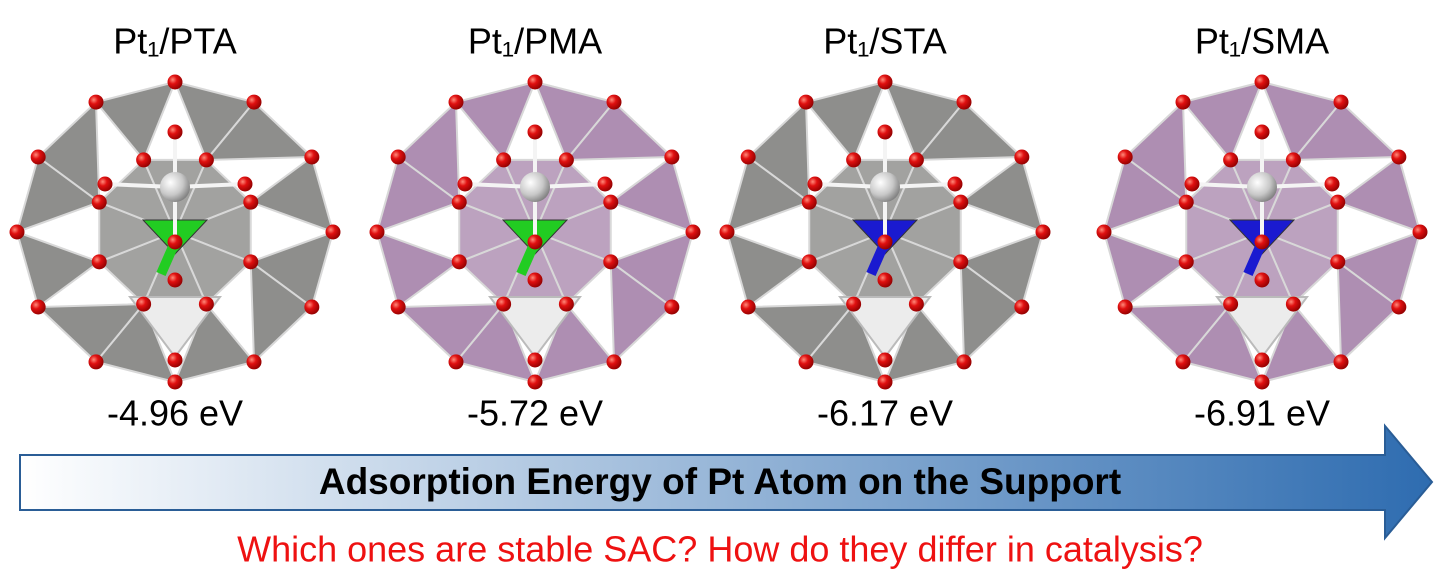 Image resolution: width=1441 pixels, height=584 pixels. What do you see at coordinates (535, 413) in the screenshot?
I see `adsorption-energy: -5.72 eV` at bounding box center [535, 413].